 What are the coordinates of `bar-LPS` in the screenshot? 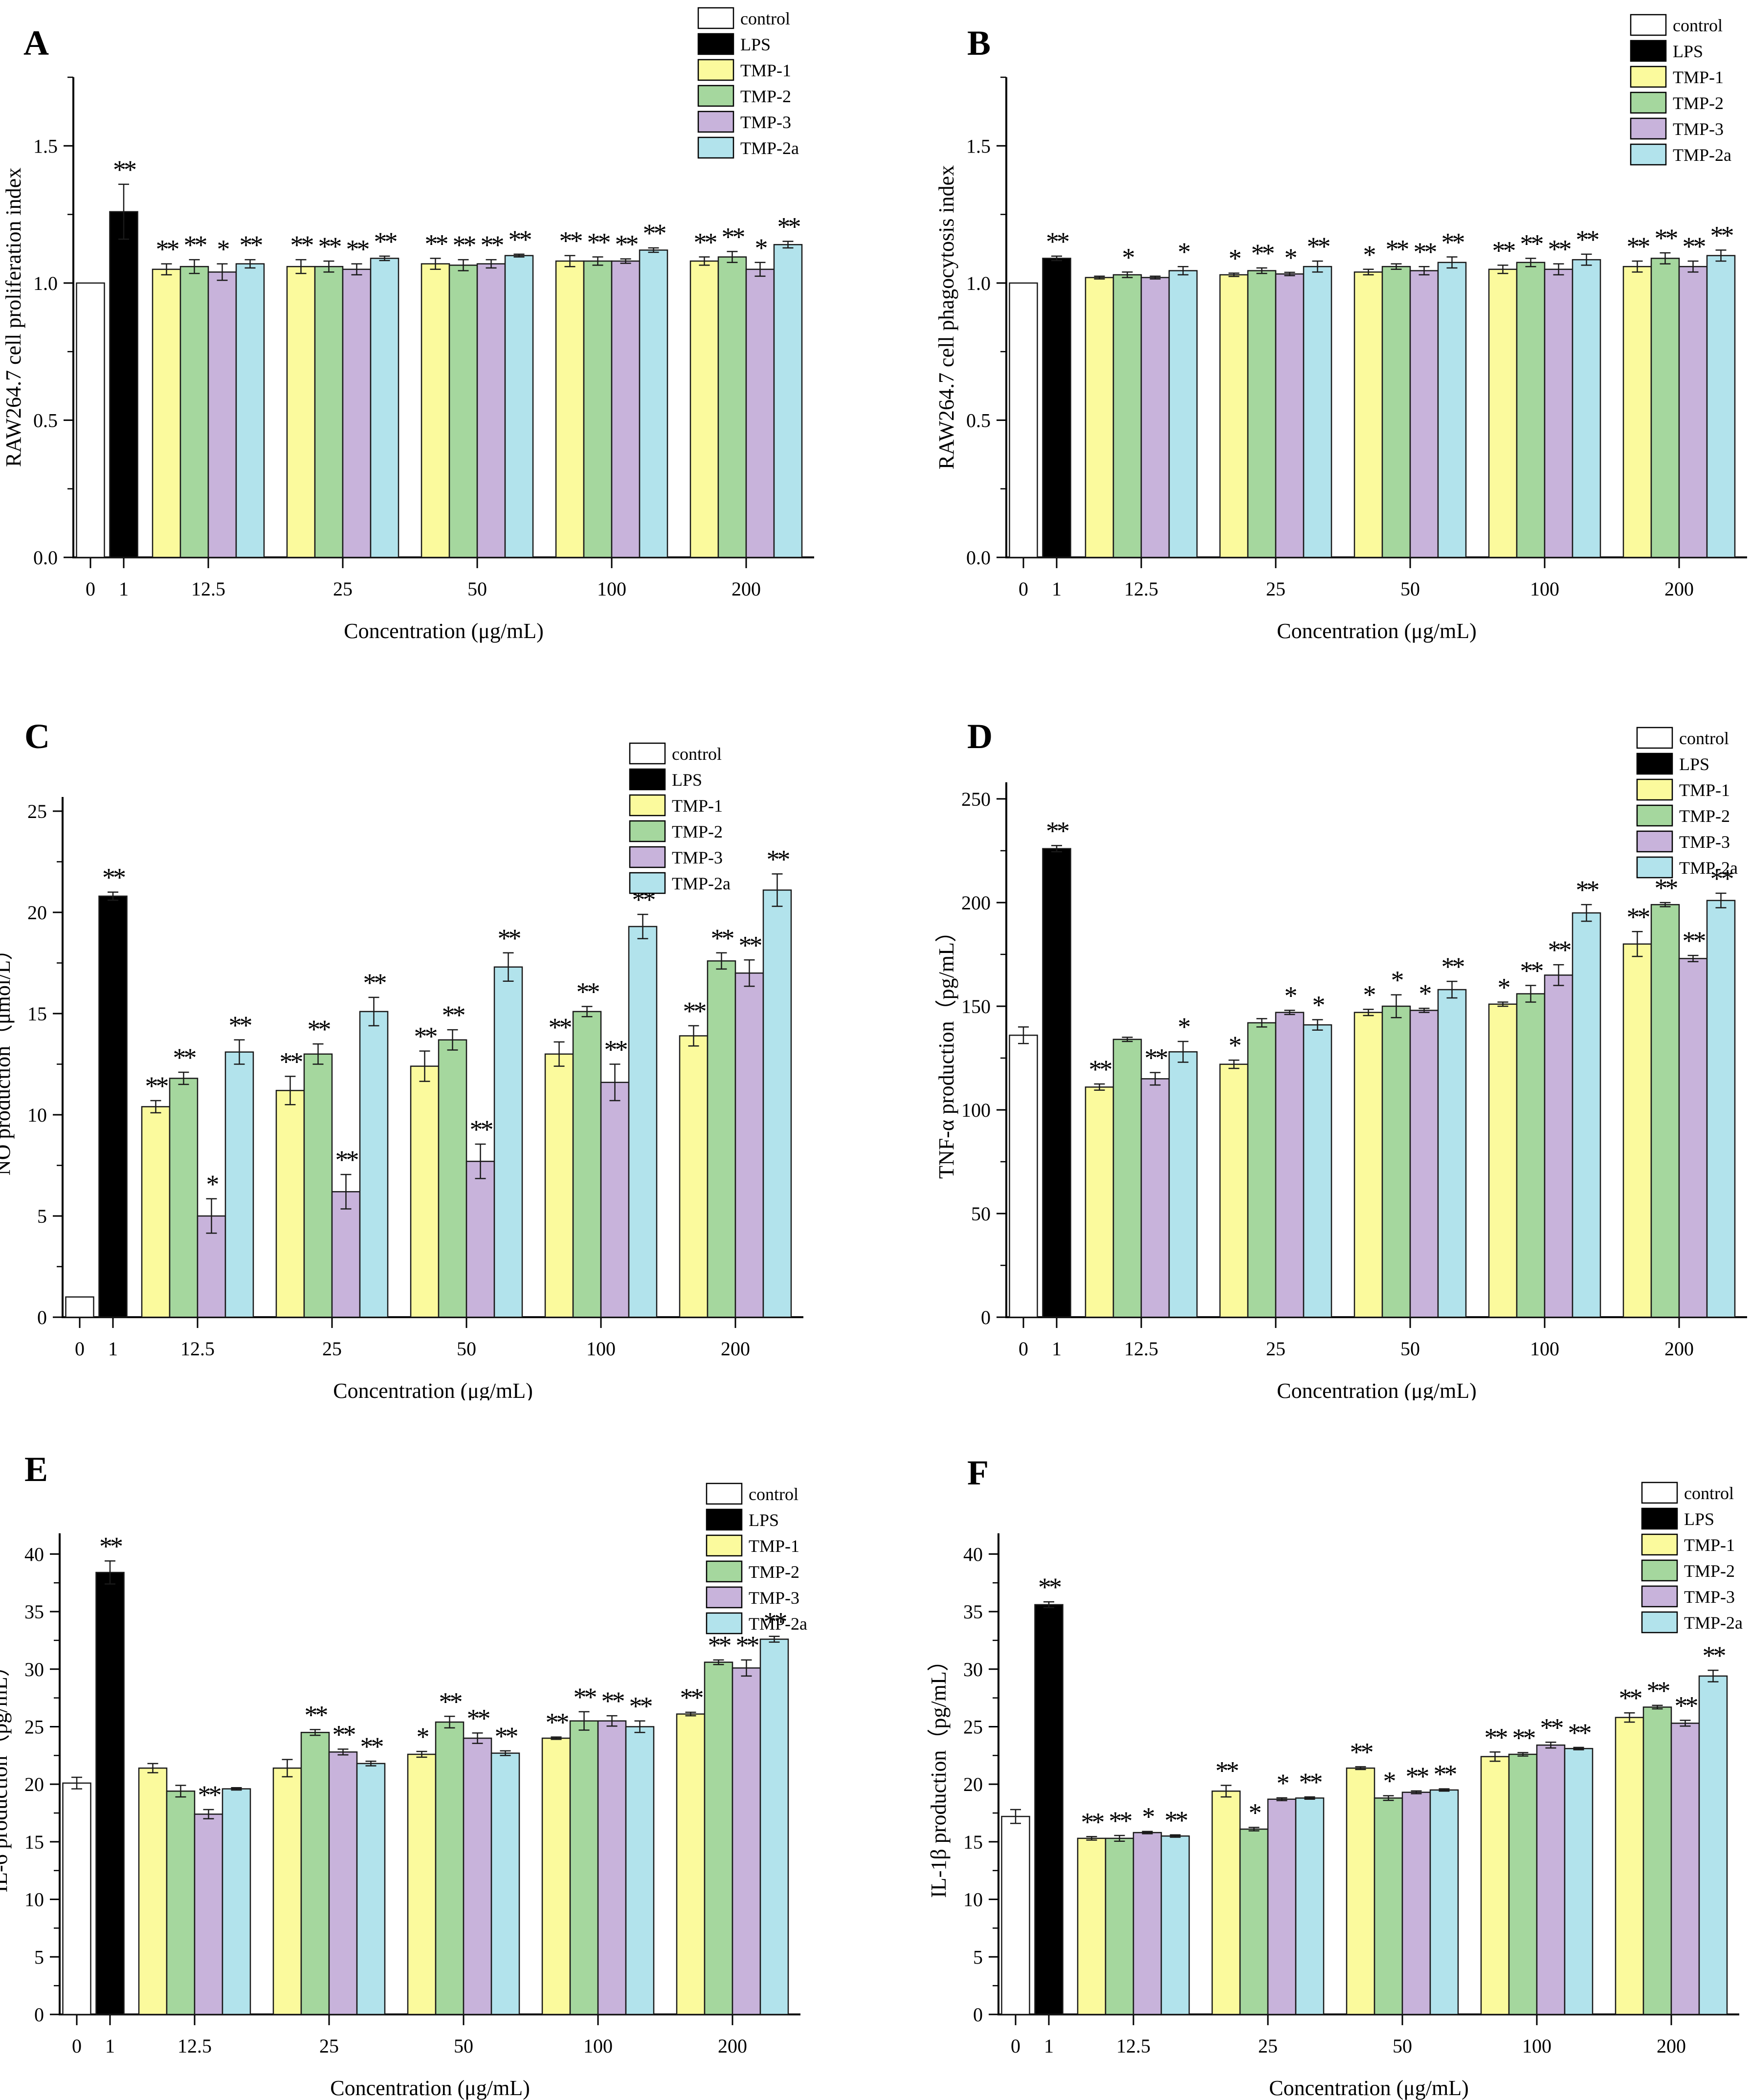 It's located at (113, 1106).